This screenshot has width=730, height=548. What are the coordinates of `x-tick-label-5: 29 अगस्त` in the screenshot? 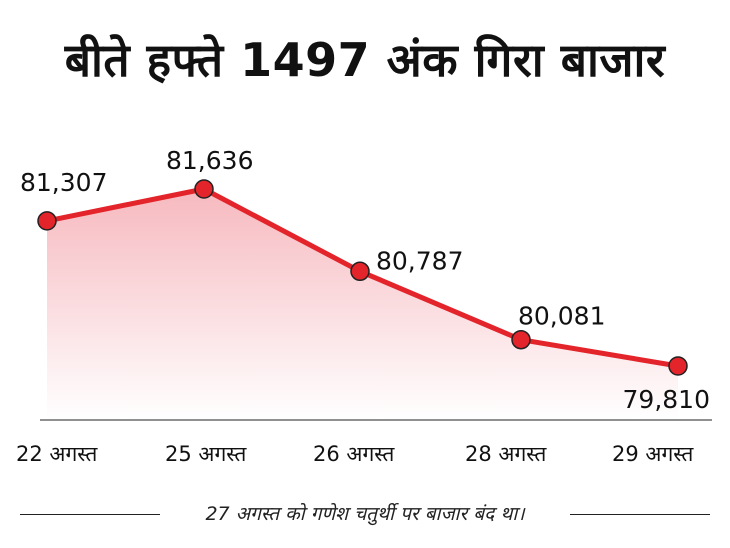 It's located at (653, 454).